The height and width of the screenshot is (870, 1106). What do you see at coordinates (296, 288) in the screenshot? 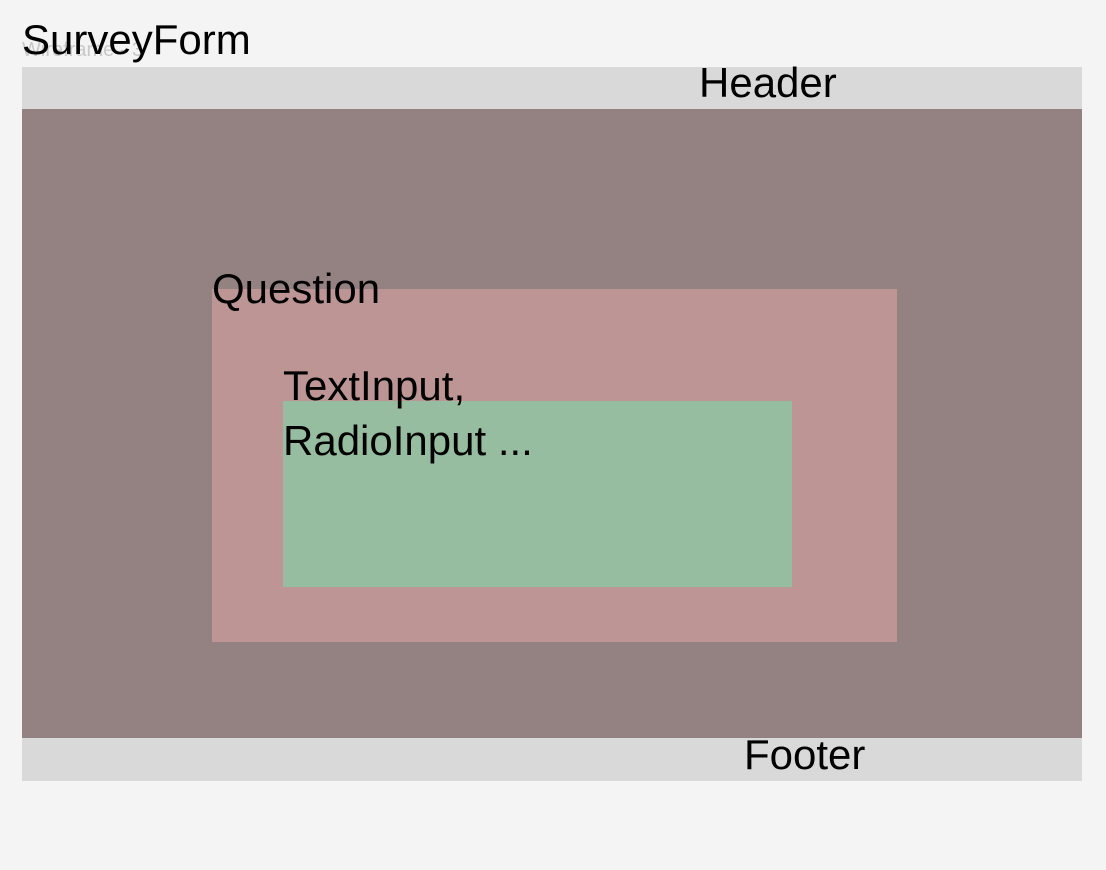
I see `question-label: Question` at bounding box center [296, 288].